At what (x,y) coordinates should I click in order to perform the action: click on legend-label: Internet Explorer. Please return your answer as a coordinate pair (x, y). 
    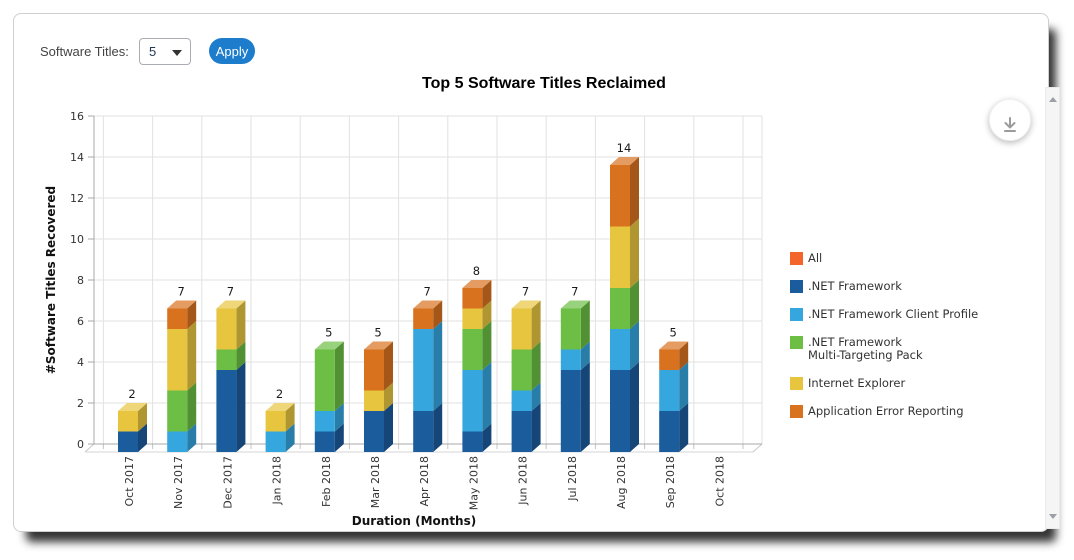
    Looking at the image, I should click on (857, 383).